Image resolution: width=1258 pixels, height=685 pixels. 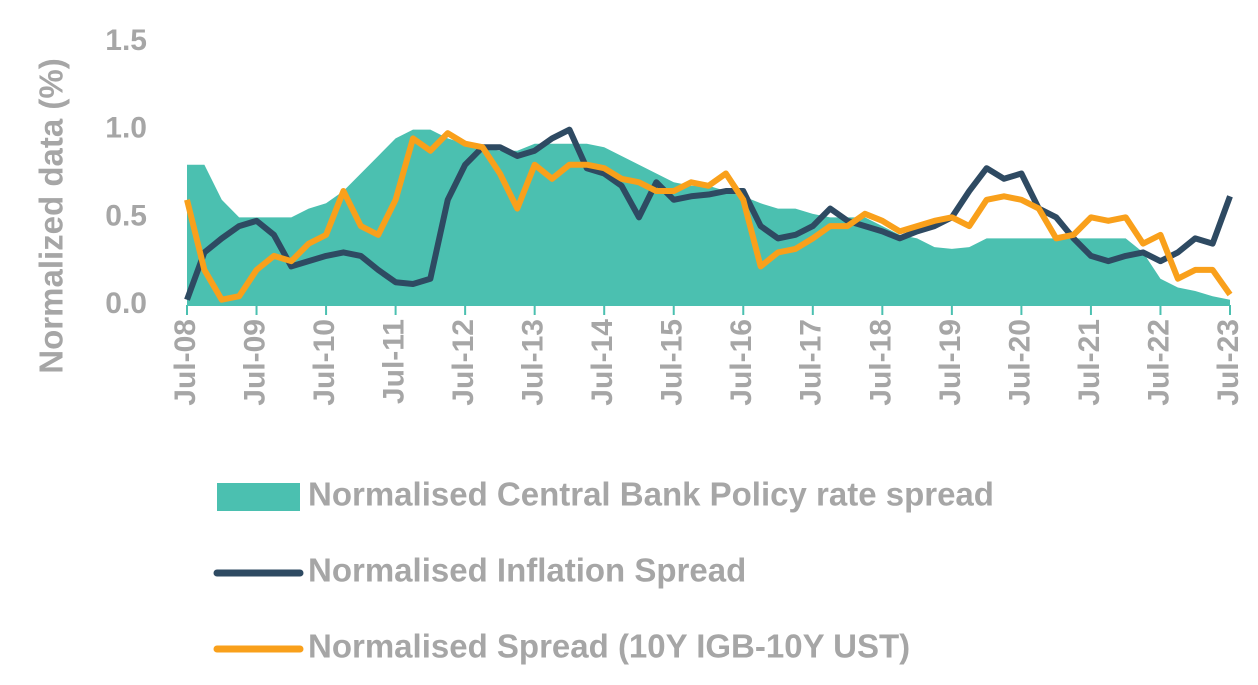 What do you see at coordinates (254, 362) in the screenshot?
I see `x-tick-label: Jul-09` at bounding box center [254, 362].